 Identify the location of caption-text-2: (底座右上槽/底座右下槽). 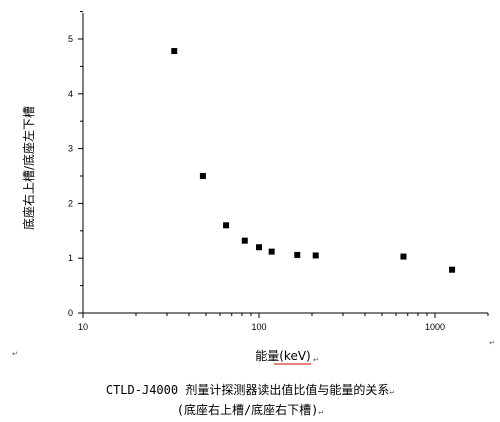
(247, 410).